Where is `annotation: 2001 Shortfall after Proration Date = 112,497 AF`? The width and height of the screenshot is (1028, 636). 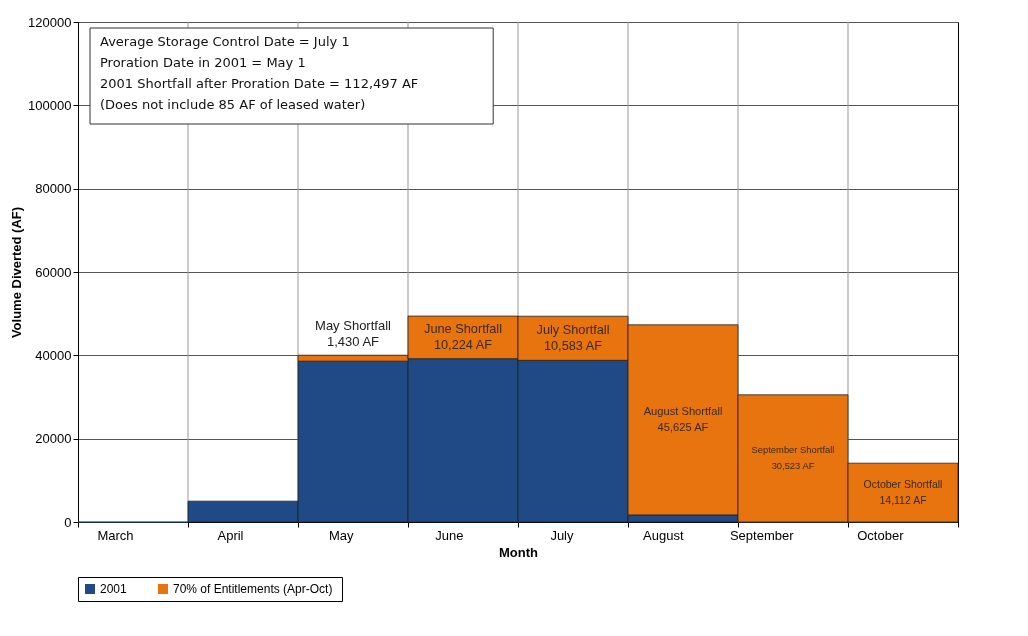
annotation: 2001 Shortfall after Proration Date = 112,497 AF is located at coordinates (259, 83).